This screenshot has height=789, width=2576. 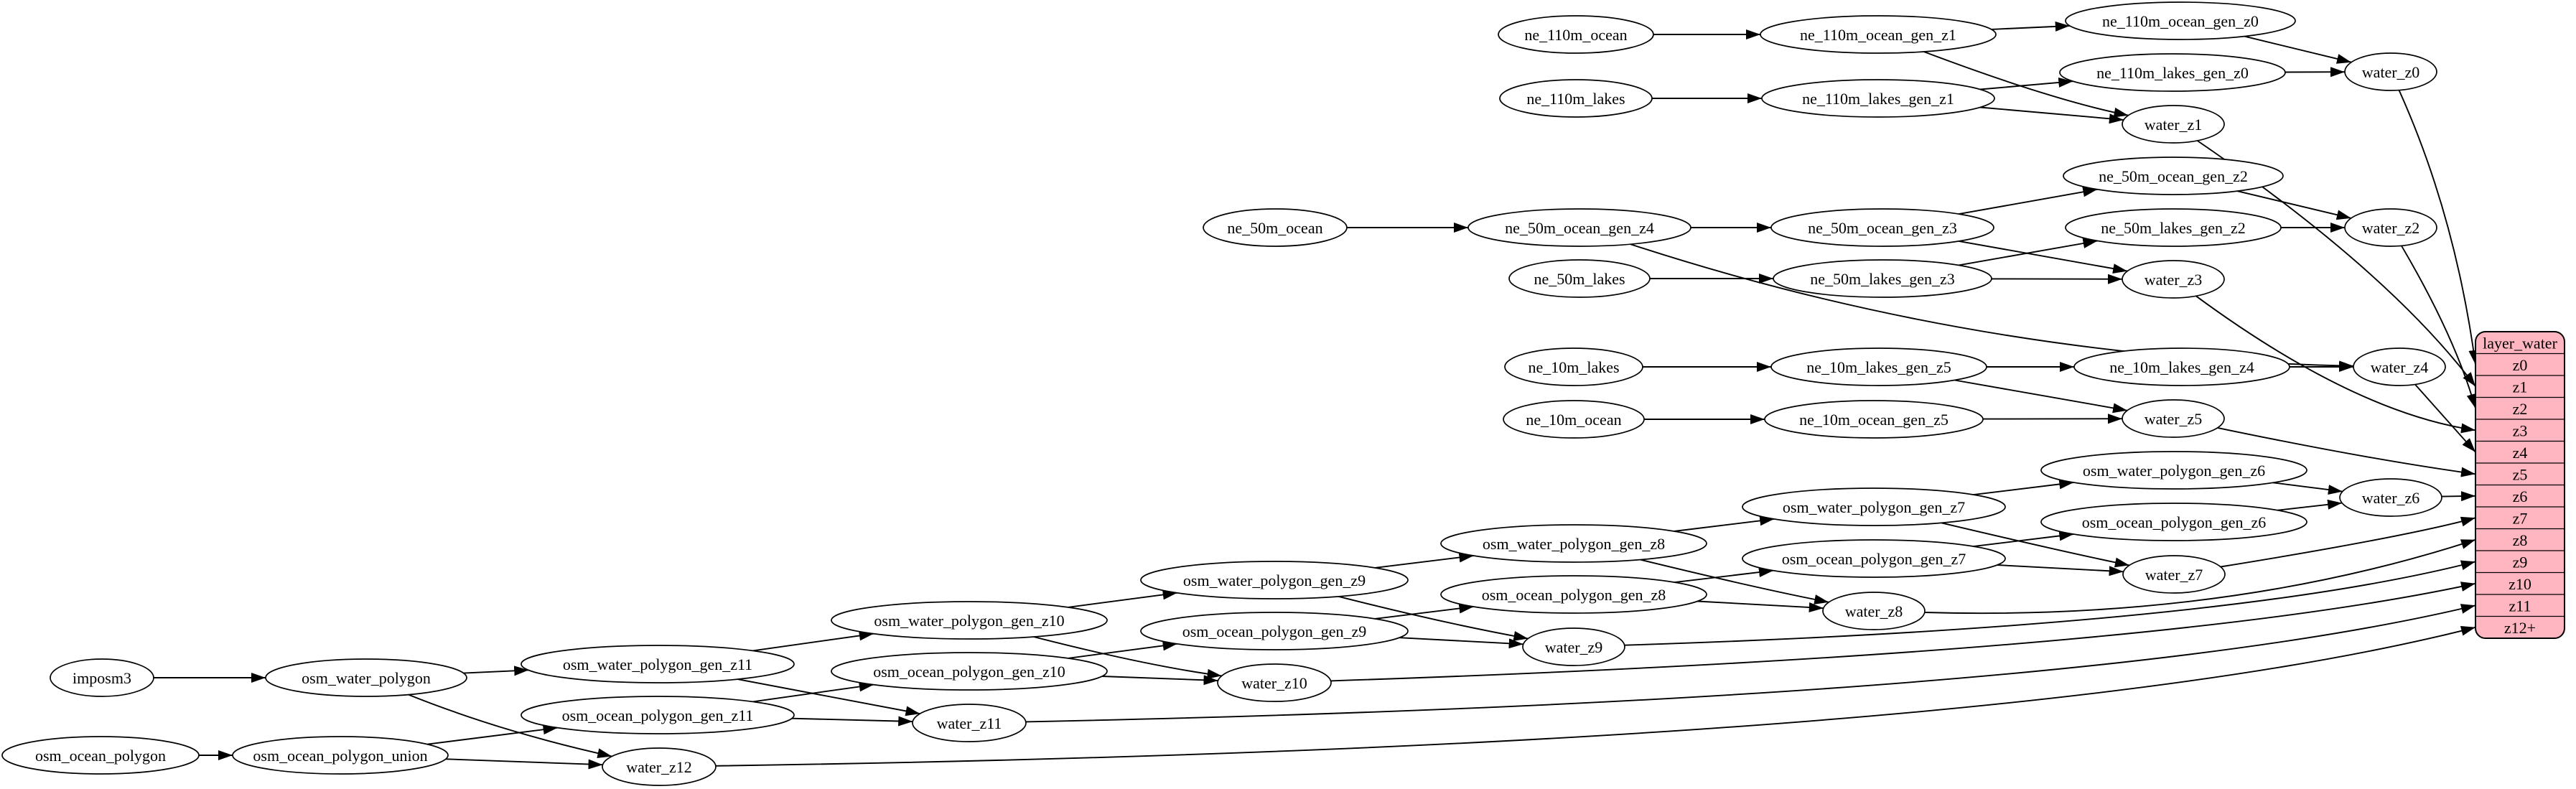 I want to click on record-row-z9: z9, so click(x=2520, y=562).